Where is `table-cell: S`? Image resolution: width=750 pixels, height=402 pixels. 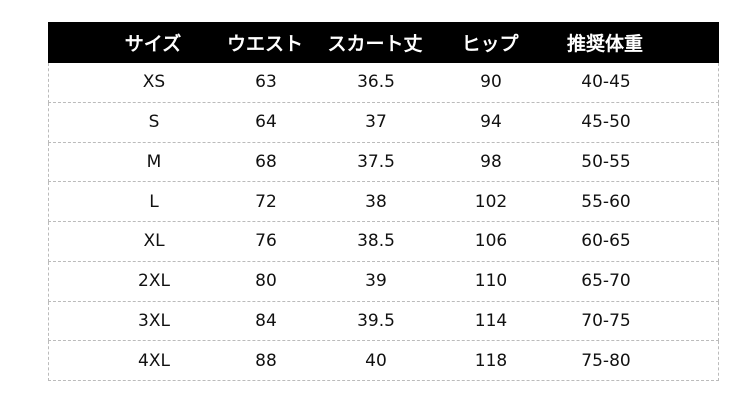
table-cell: S is located at coordinates (154, 122).